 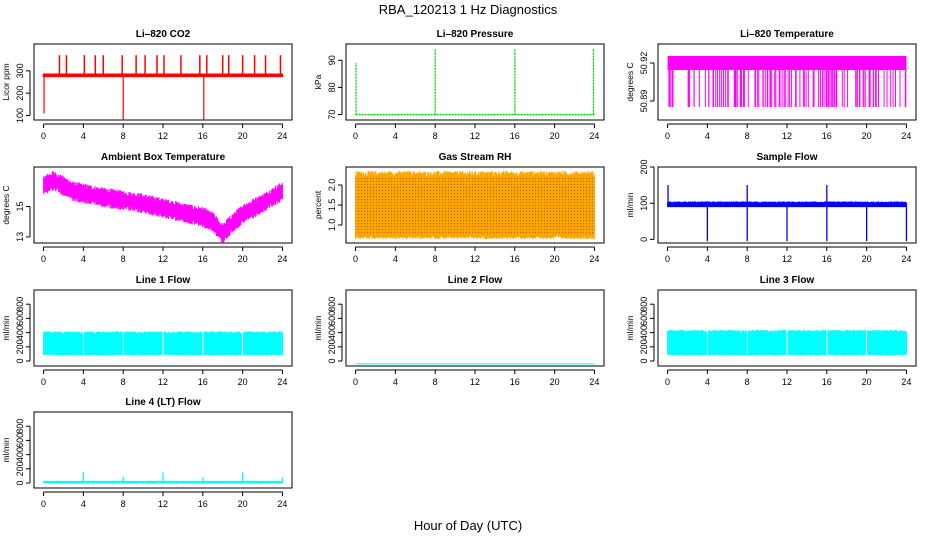 I want to click on page-title: RBA_120213 1 Hz Diagnostics, so click(x=468, y=9).